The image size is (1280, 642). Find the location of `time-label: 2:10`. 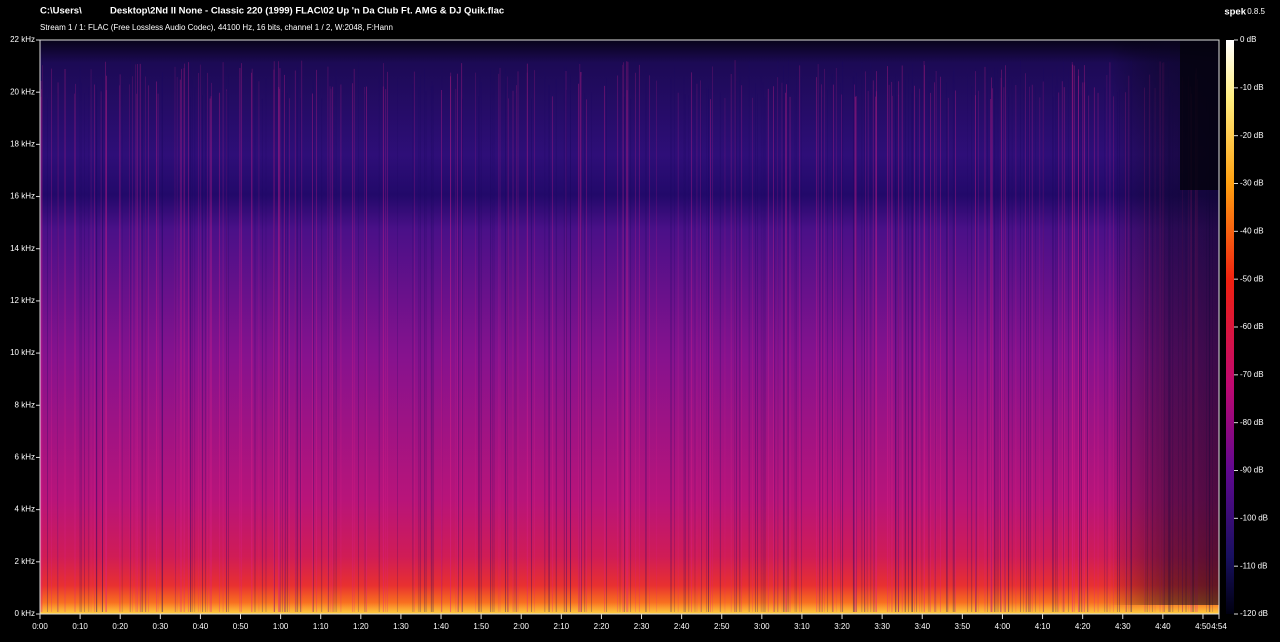

time-label: 2:10 is located at coordinates (562, 626).